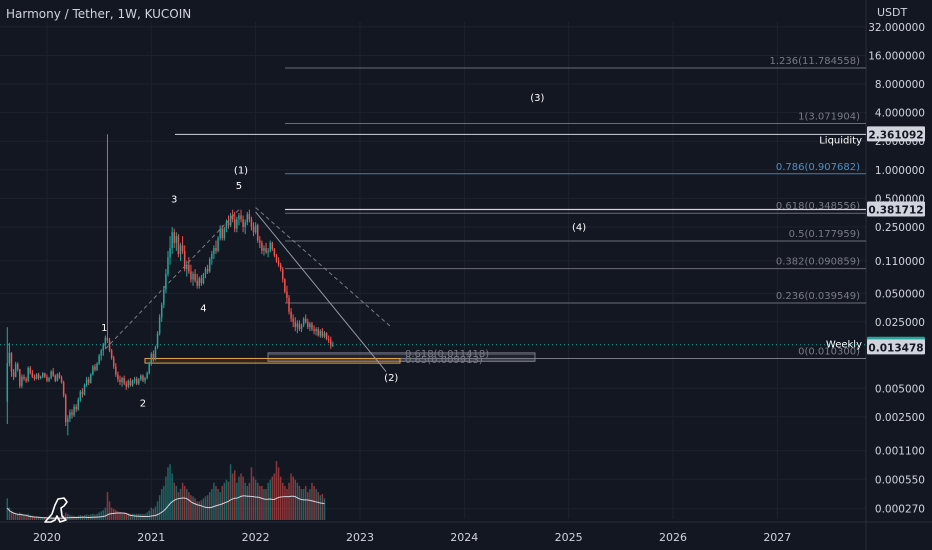 Image resolution: width=932 pixels, height=550 pixels. I want to click on y-tick-label: 16.000000, so click(896, 56).